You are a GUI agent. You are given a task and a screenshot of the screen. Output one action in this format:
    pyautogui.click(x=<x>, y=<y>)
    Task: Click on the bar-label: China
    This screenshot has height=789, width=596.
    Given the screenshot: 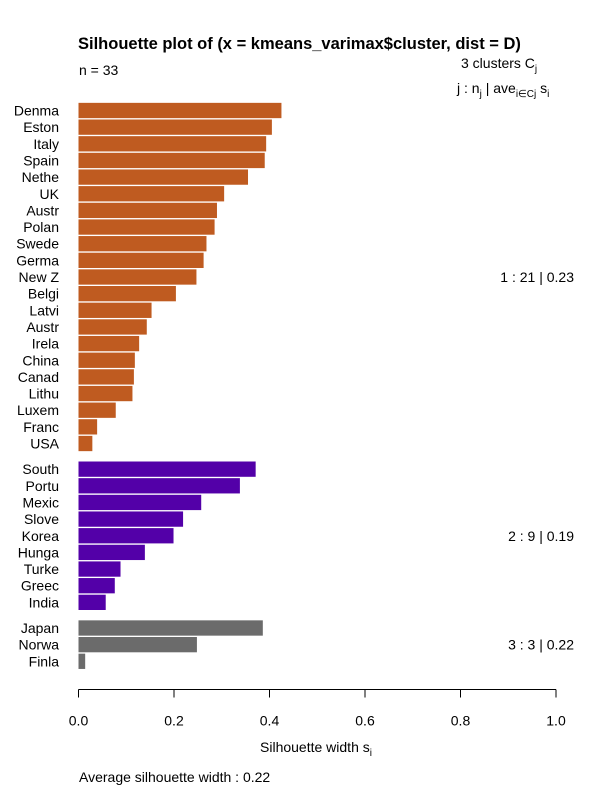 What is the action you would take?
    pyautogui.click(x=40, y=360)
    